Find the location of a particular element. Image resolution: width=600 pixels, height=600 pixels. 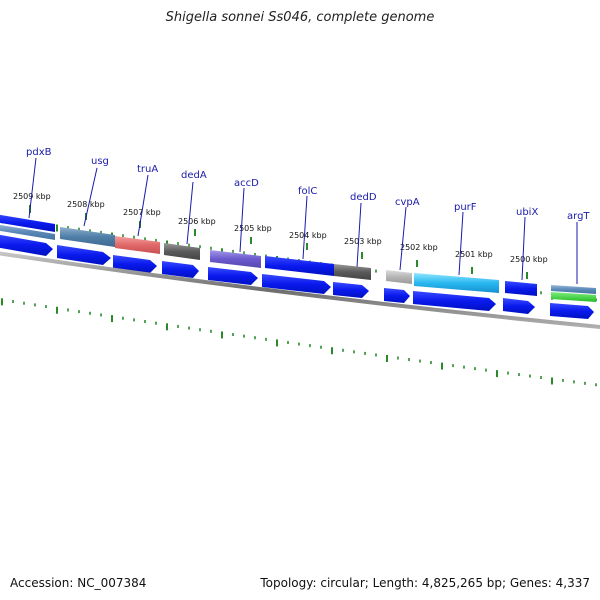

gene-label-folC: folC is located at coordinates (307, 191).